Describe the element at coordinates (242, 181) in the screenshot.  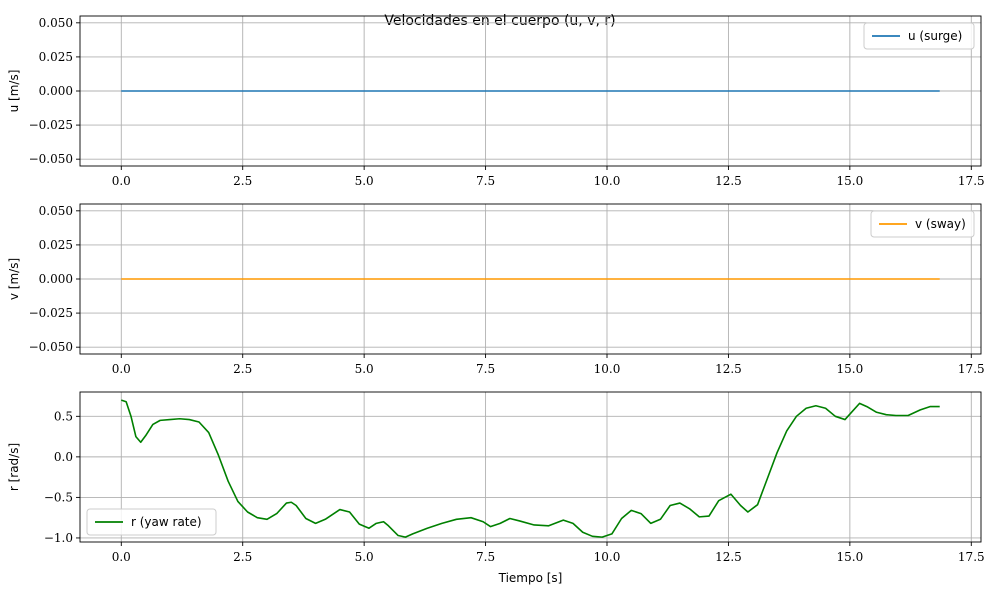
I see `chart-0-xtick-label-1: 2.5` at that location.